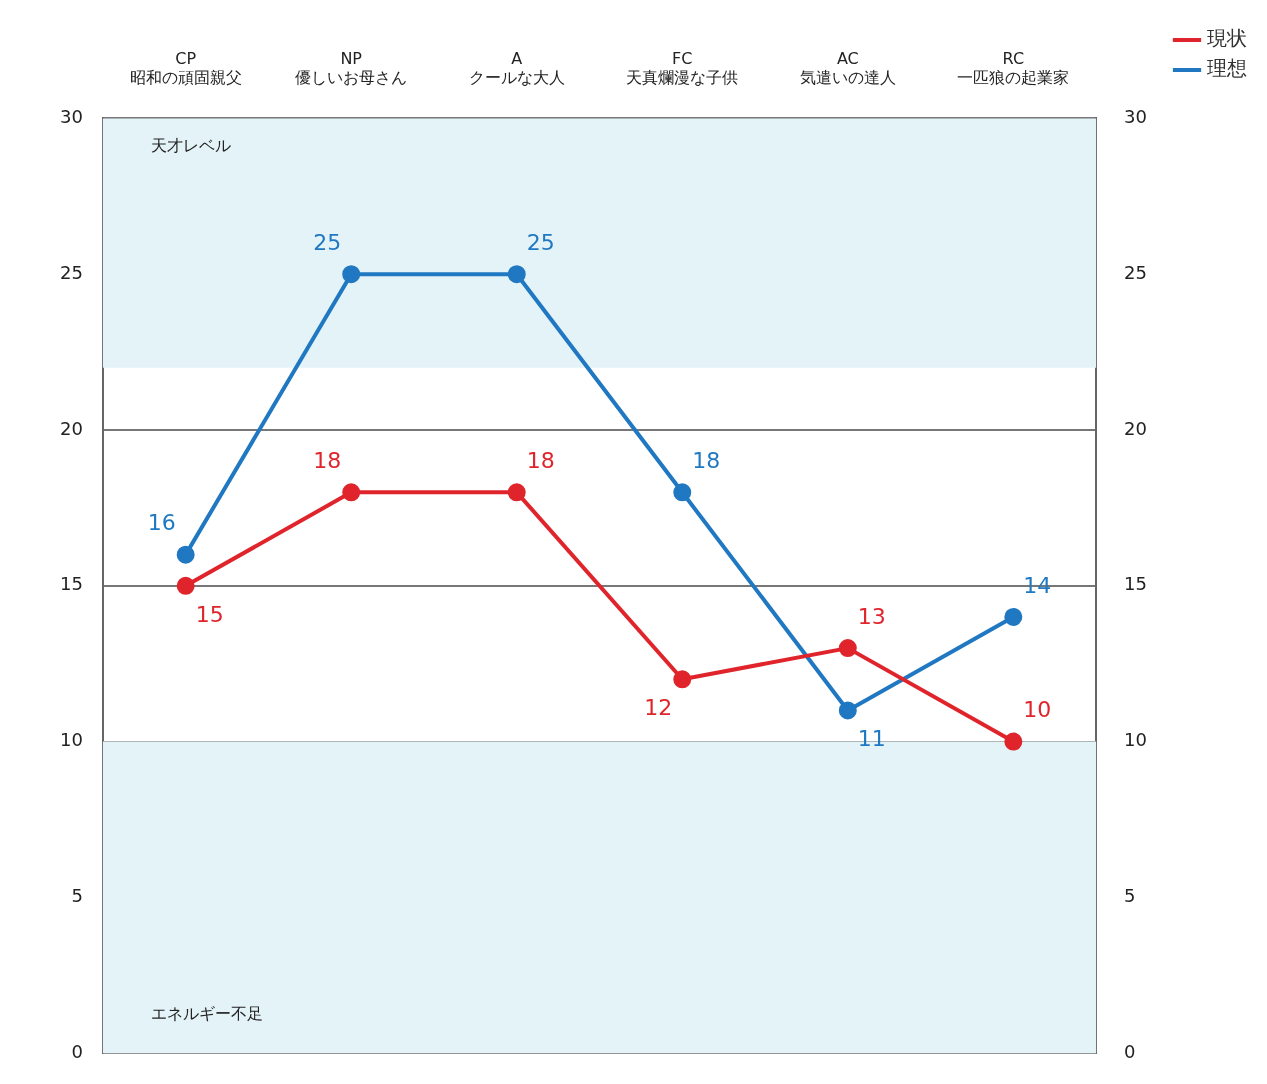 This screenshot has width=1267, height=1084. What do you see at coordinates (1135, 117) in the screenshot?
I see `y2-tick-label: 30` at bounding box center [1135, 117].